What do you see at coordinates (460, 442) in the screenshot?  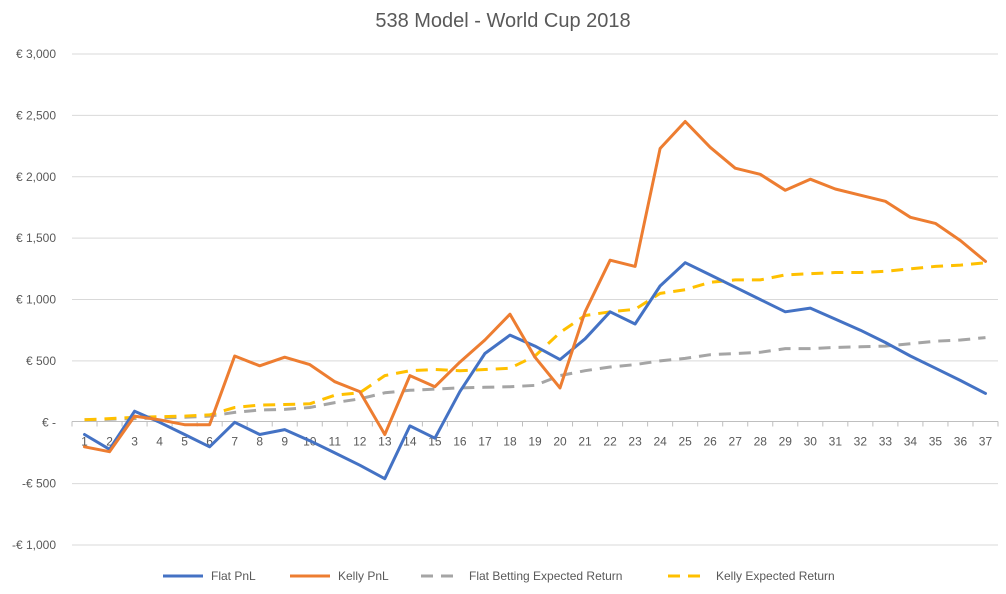 I see `x-tick-label: 16` at bounding box center [460, 442].